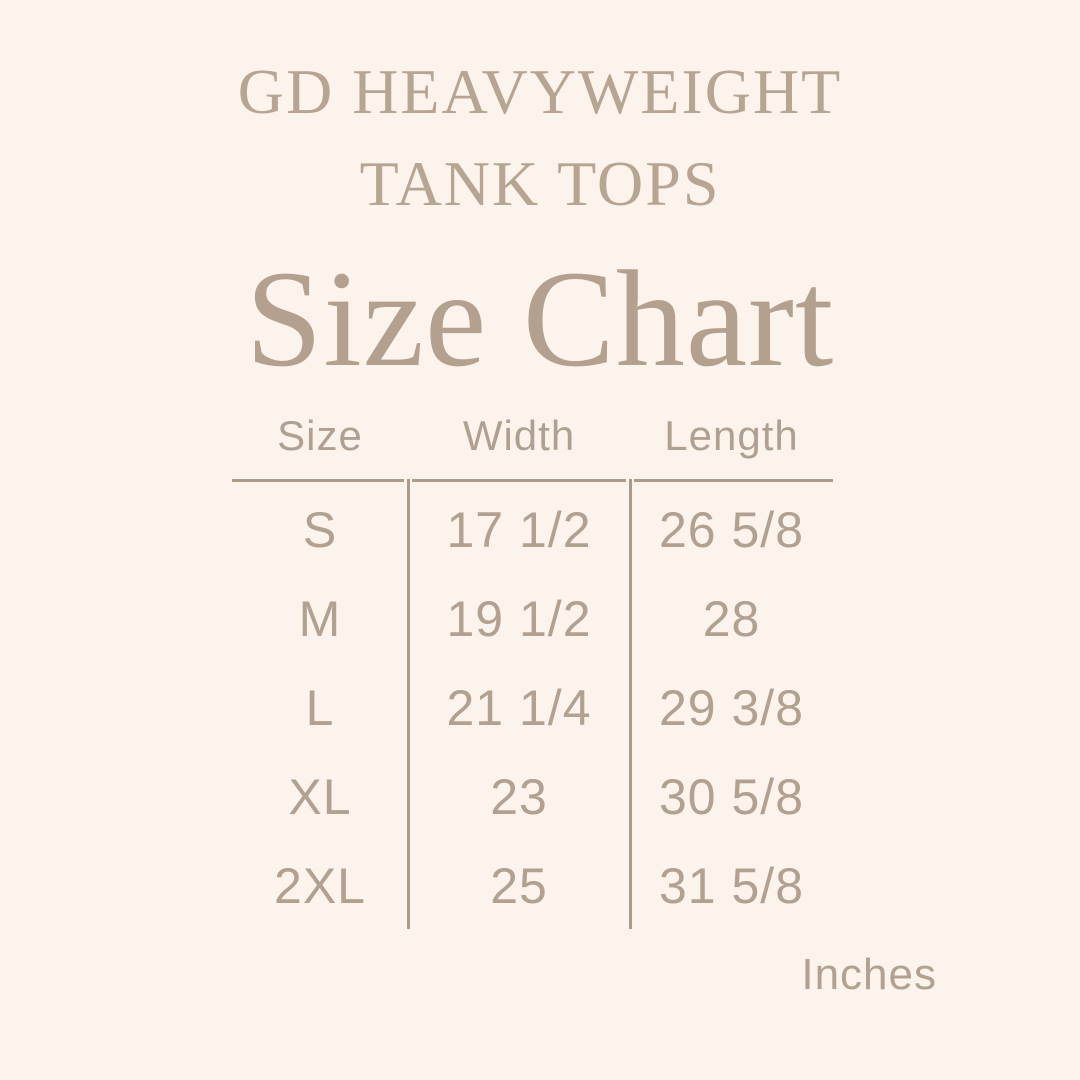 The width and height of the screenshot is (1080, 1080). What do you see at coordinates (320, 618) in the screenshot?
I see `table-cell-size: M` at bounding box center [320, 618].